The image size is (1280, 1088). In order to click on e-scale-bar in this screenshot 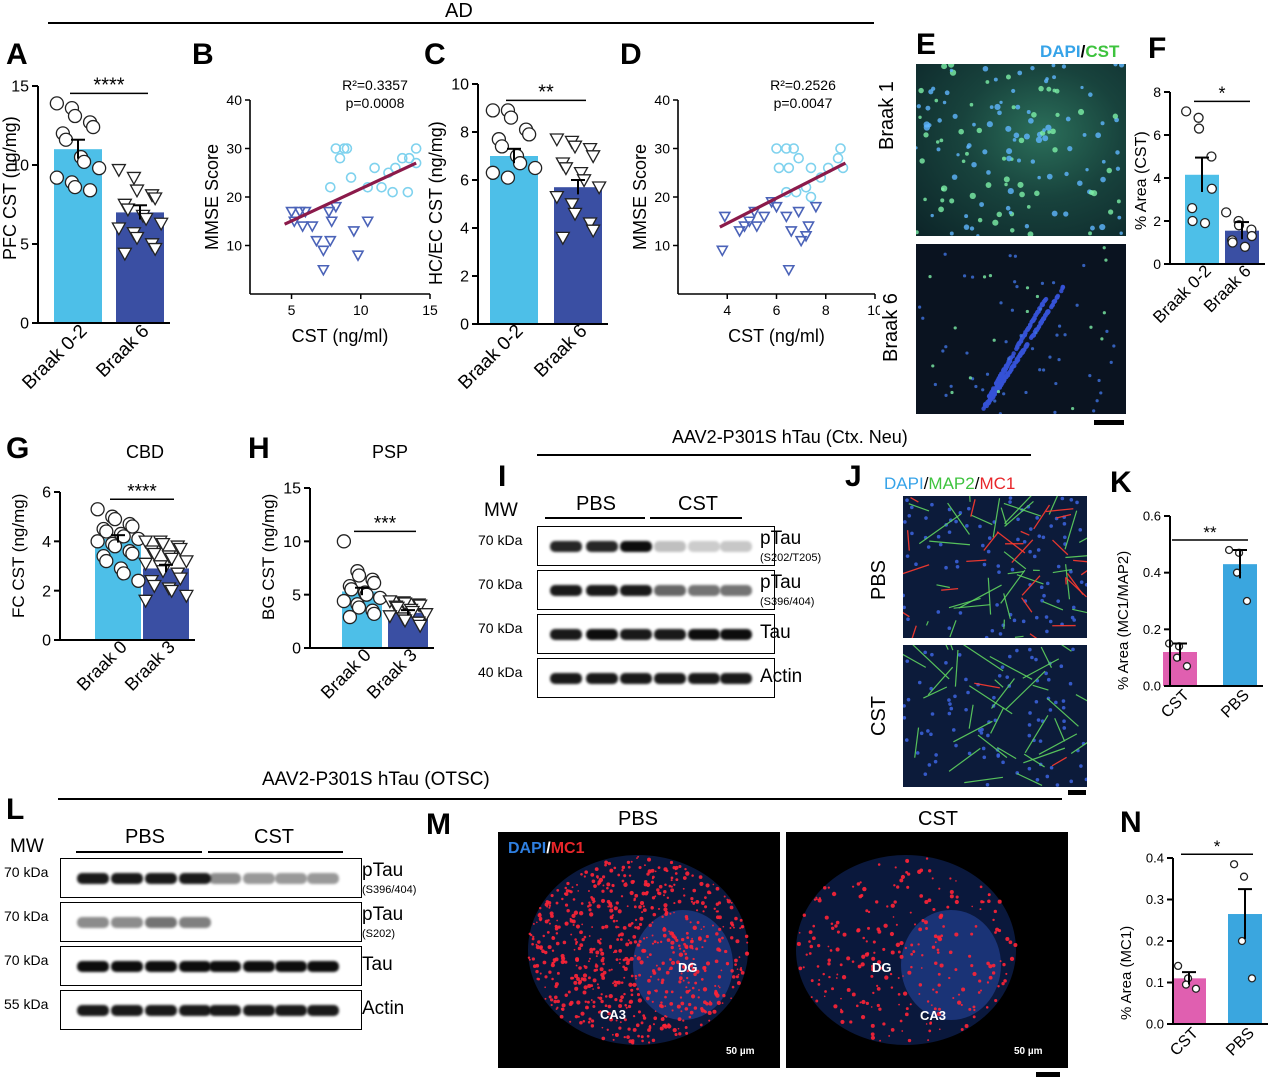, I will do `click(1109, 422)`.